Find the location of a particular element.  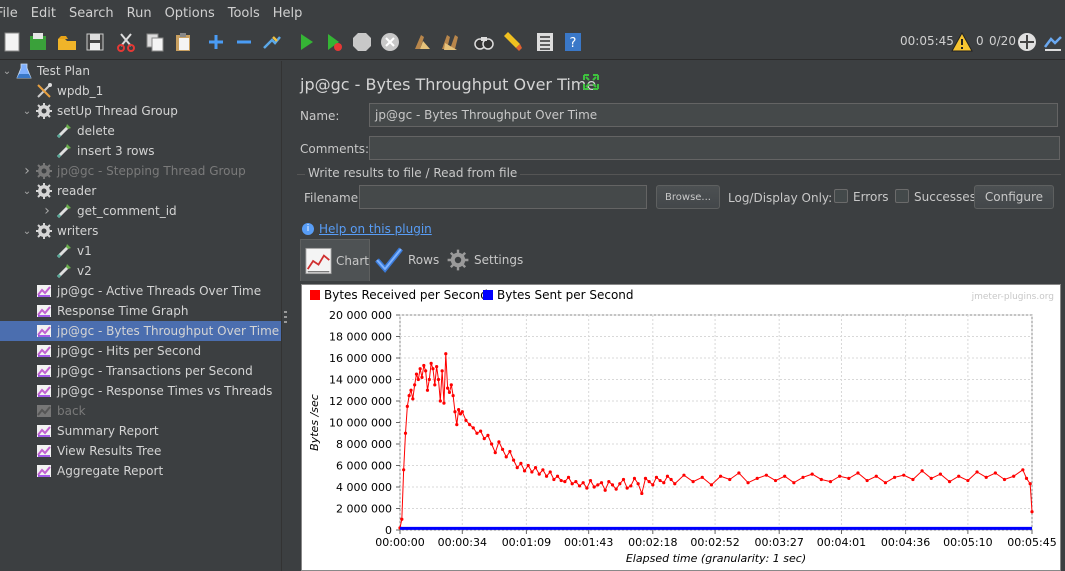

filename-input is located at coordinates (503, 197).